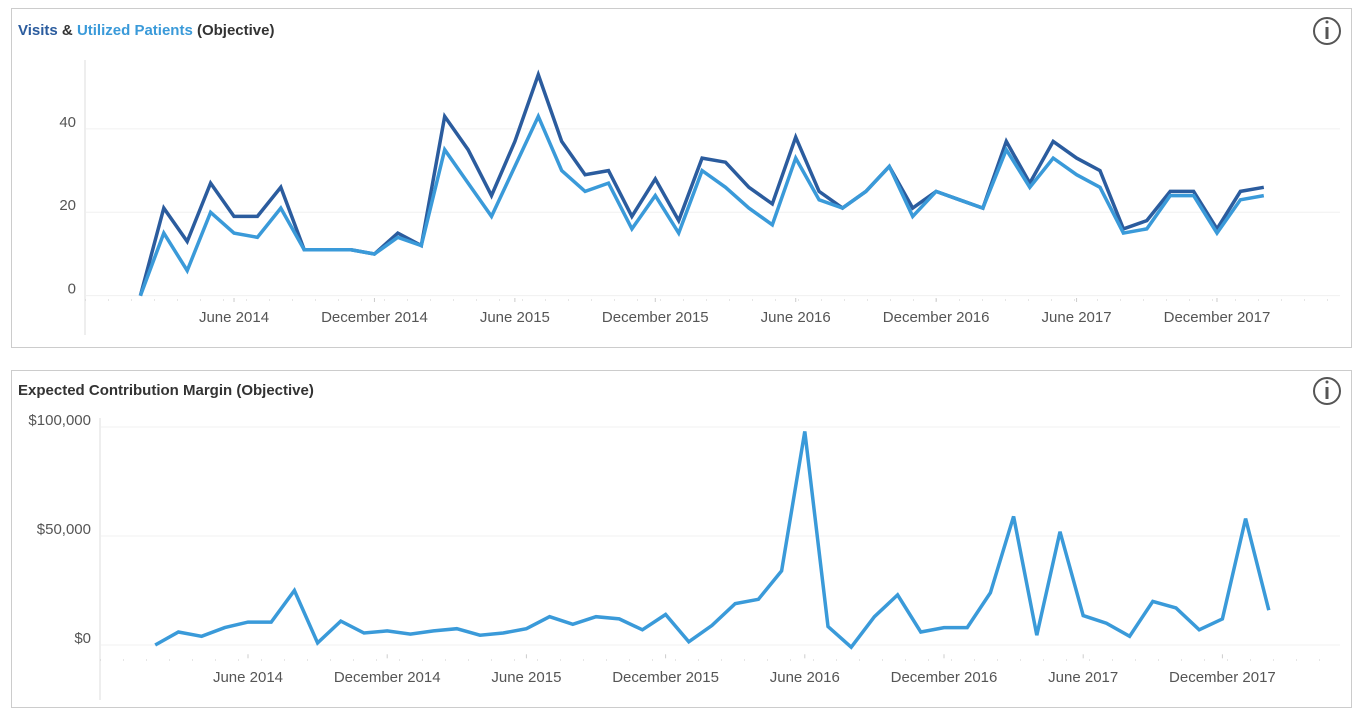 Image resolution: width=1365 pixels, height=718 pixels. I want to click on y-tick-label: $100,000, so click(59, 420).